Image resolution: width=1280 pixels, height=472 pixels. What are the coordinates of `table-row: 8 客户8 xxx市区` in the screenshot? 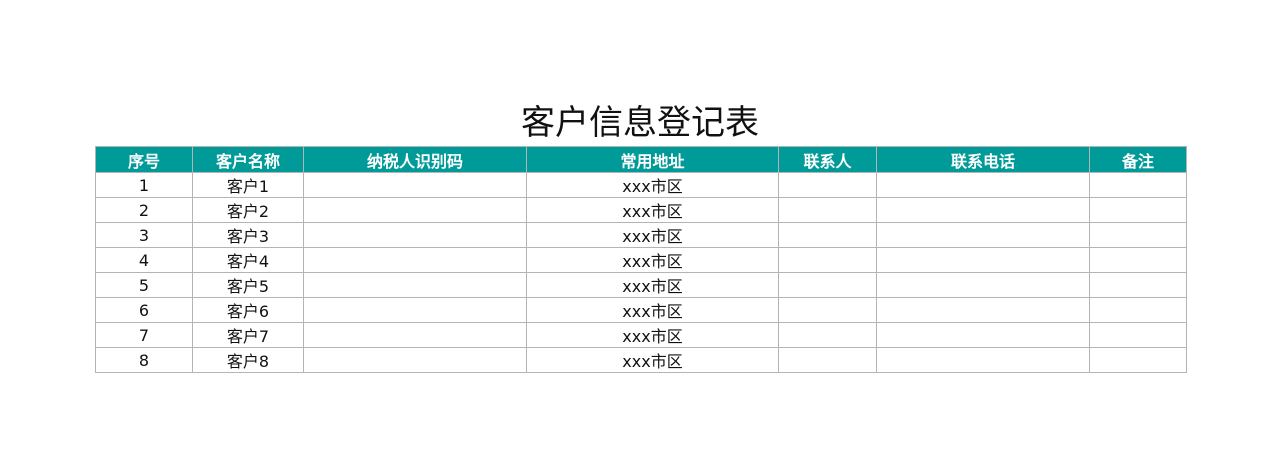 It's located at (641, 360).